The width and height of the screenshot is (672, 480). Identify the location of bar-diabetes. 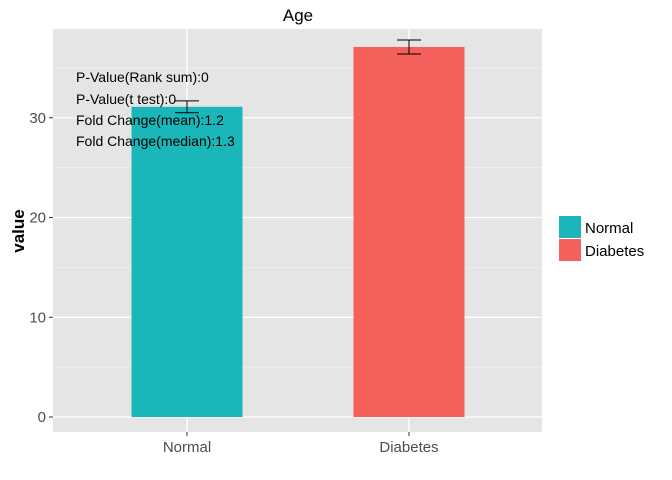
(409, 232).